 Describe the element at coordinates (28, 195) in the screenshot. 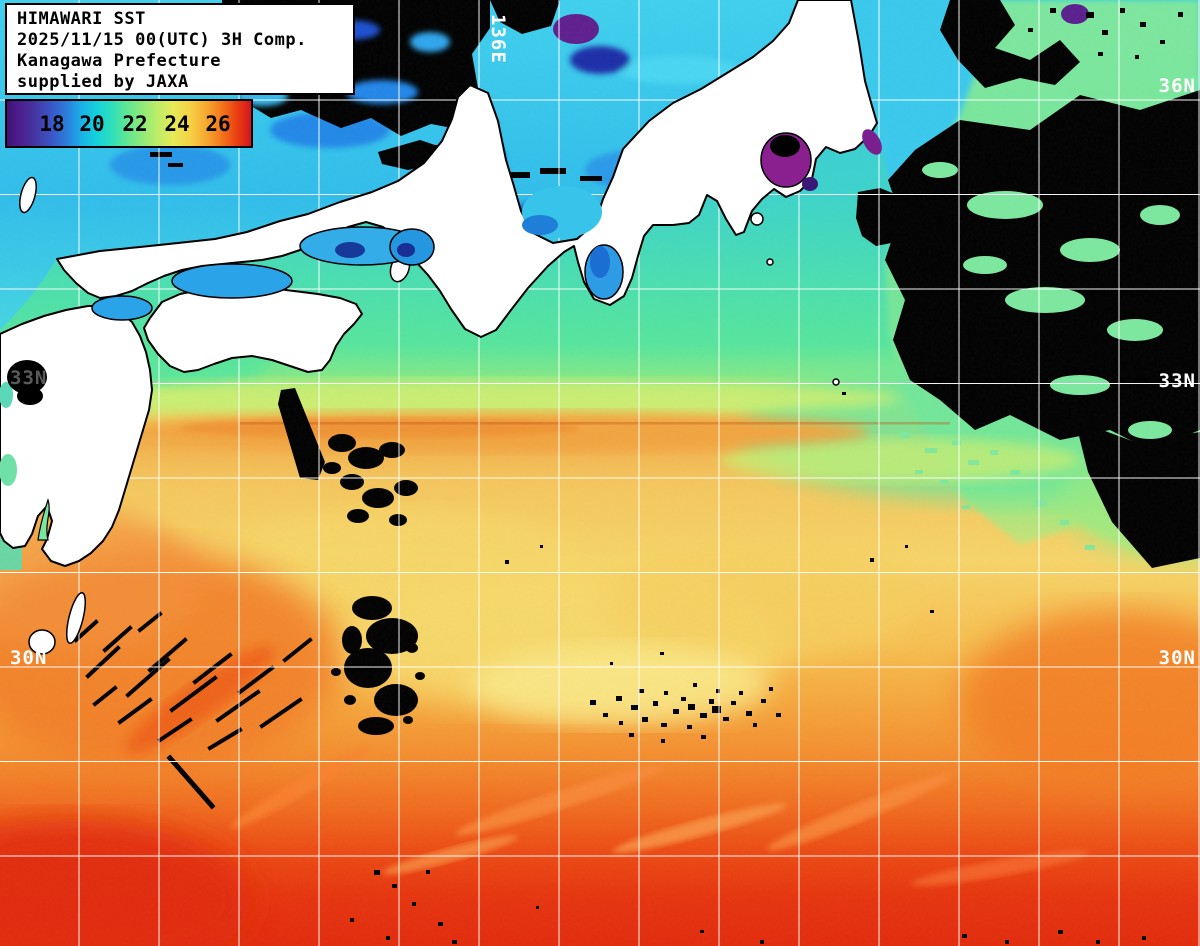

I see `tsushima-island` at that location.